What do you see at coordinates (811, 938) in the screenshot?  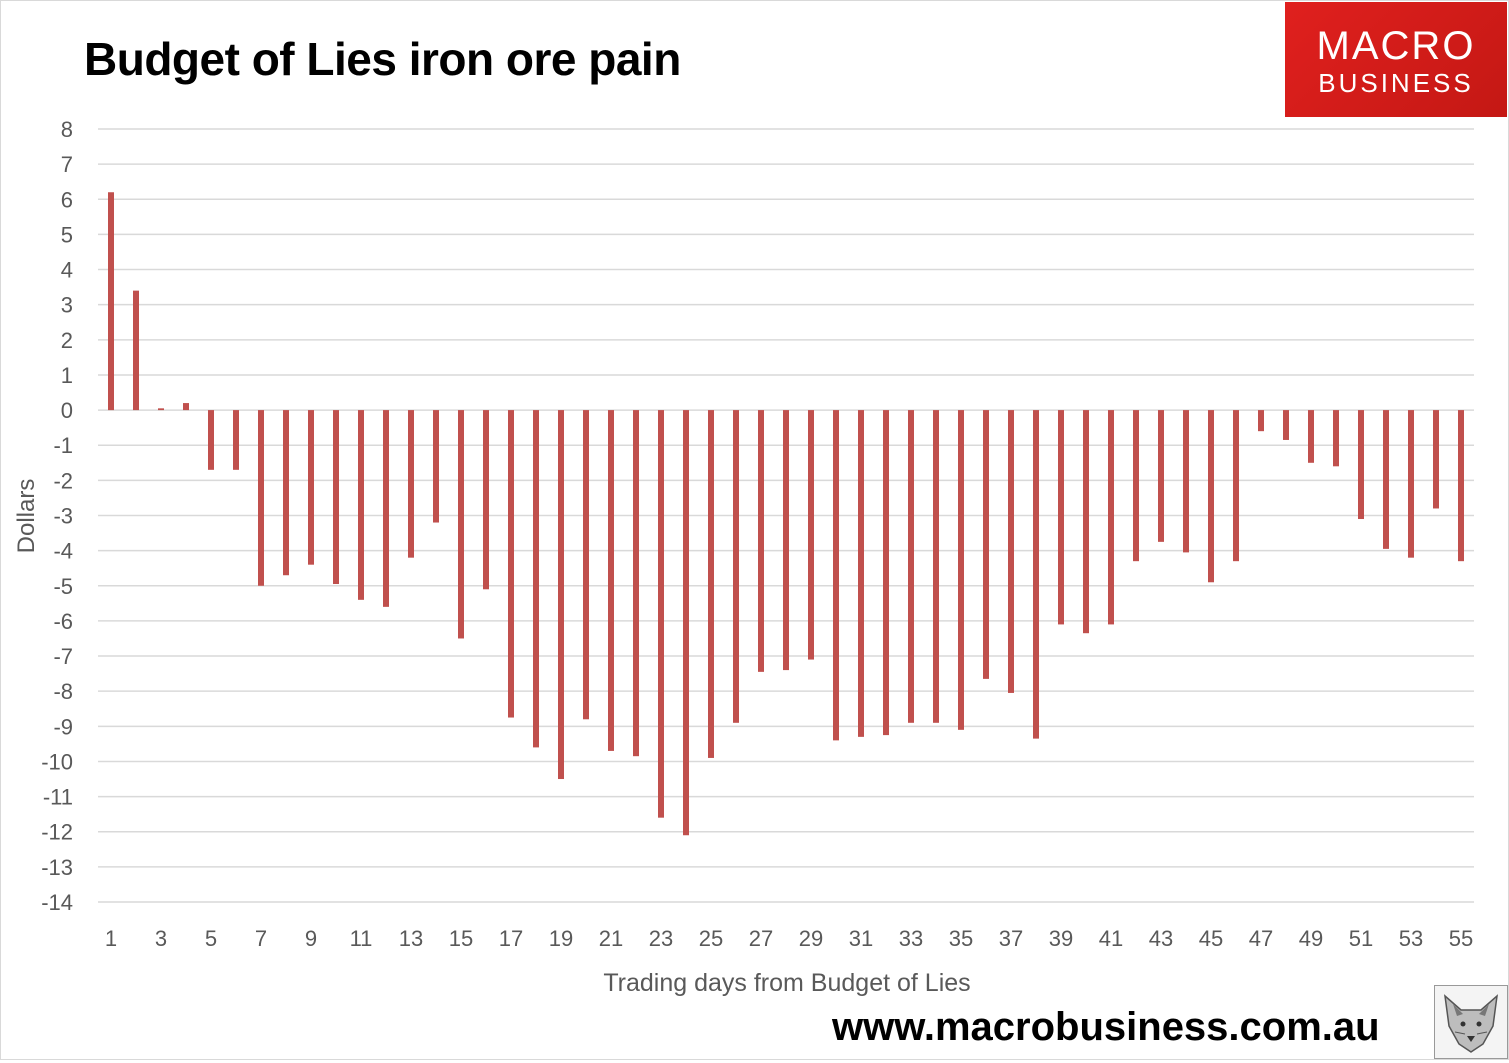 I see `x-tick-label: 29` at bounding box center [811, 938].